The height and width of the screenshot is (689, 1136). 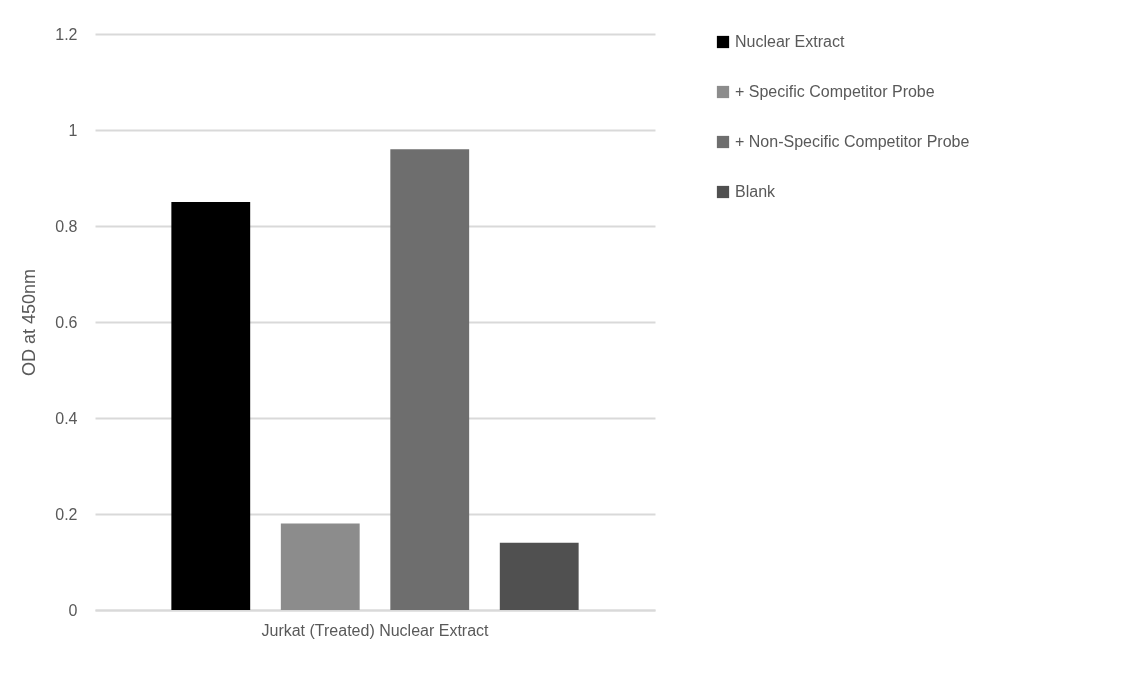 What do you see at coordinates (790, 41) in the screenshot?
I see `legend-label: Nuclear Extract` at bounding box center [790, 41].